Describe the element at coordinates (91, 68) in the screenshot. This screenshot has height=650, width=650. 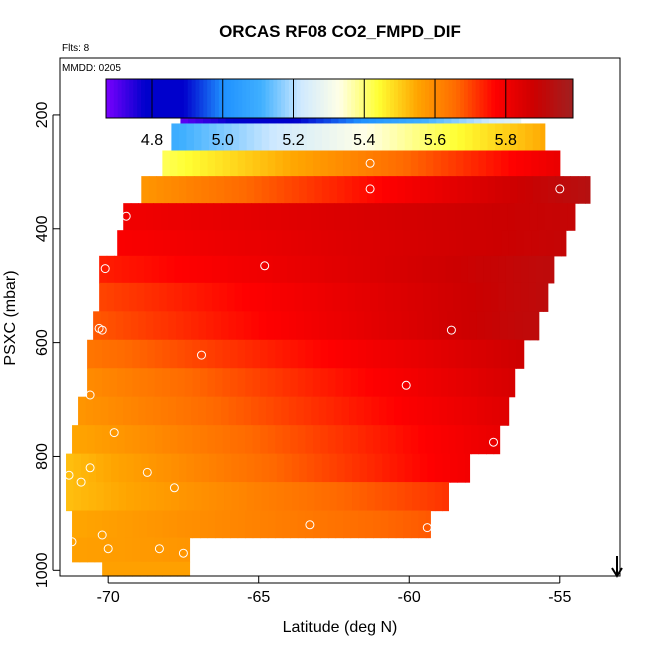
I see `chart-annotation: MMDD: 0205` at that location.